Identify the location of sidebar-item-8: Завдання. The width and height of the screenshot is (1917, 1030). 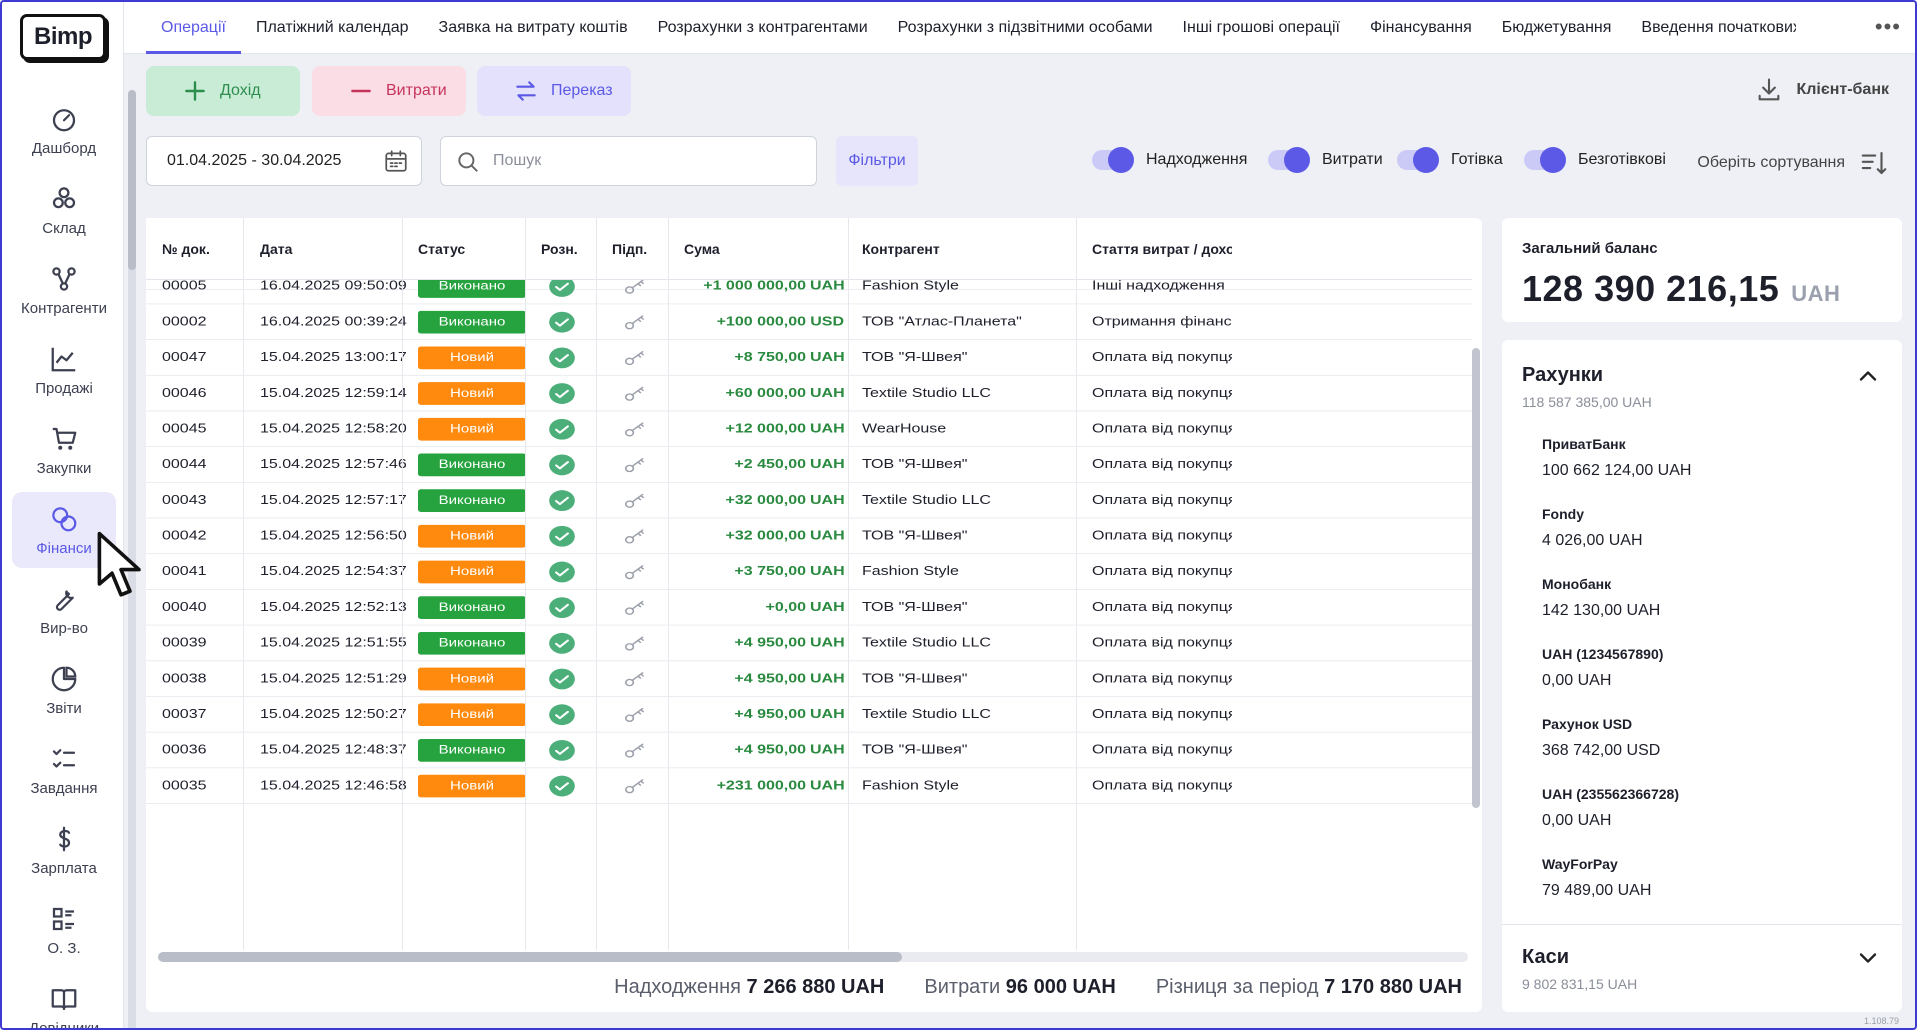
(64, 770).